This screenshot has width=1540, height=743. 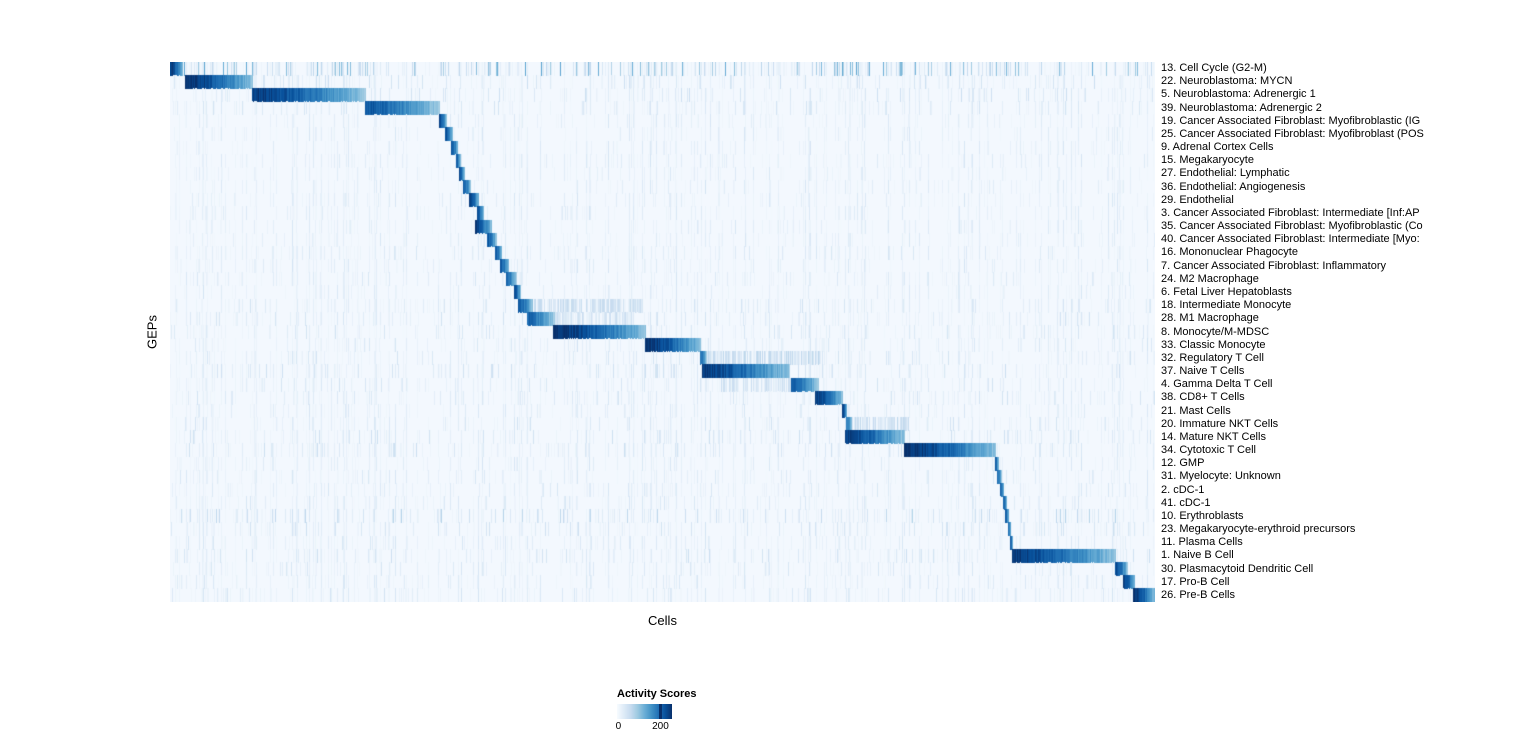 I want to click on row-label: 36. Endothelial: Angiogenesis, so click(x=1233, y=186).